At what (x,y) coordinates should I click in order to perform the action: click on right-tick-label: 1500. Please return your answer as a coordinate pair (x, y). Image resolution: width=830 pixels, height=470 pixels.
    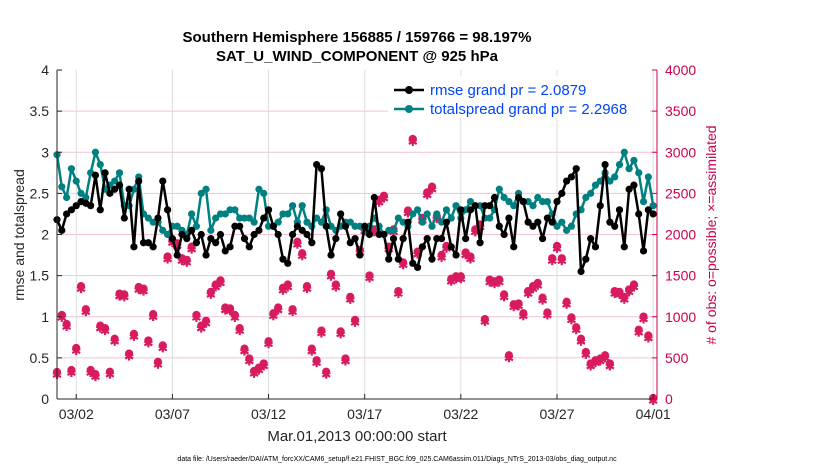
    Looking at the image, I should click on (680, 276).